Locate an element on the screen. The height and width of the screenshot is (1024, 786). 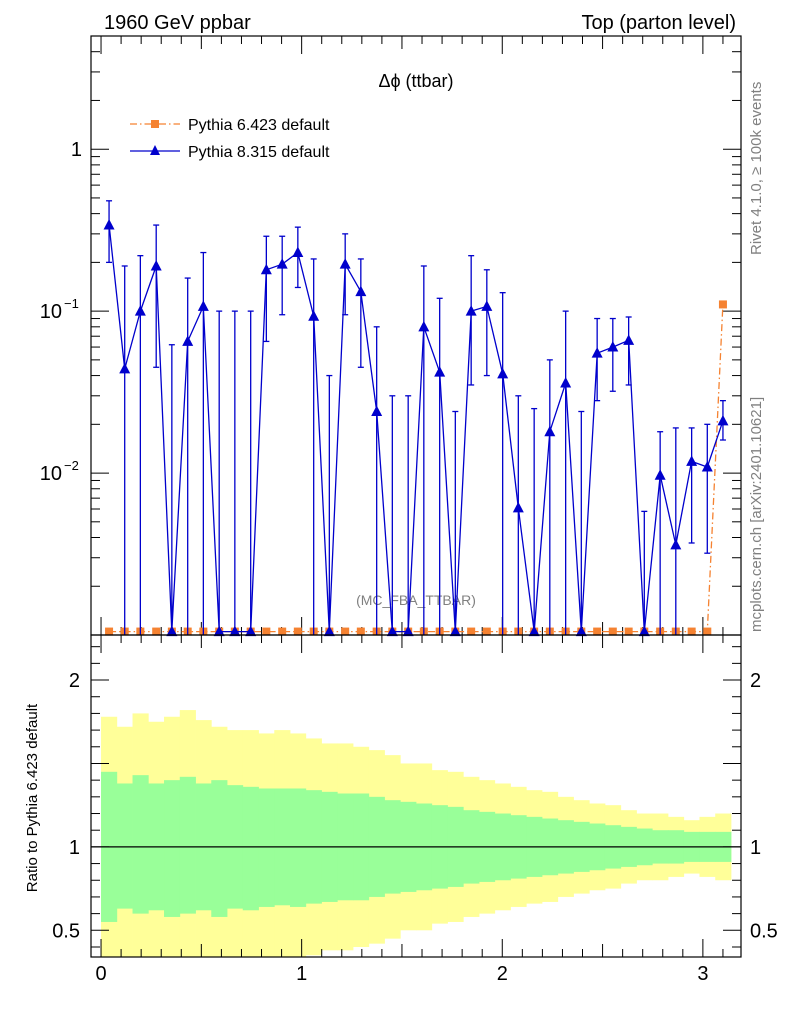
ratio-y-tick-label-right: 1 is located at coordinates (755, 848).